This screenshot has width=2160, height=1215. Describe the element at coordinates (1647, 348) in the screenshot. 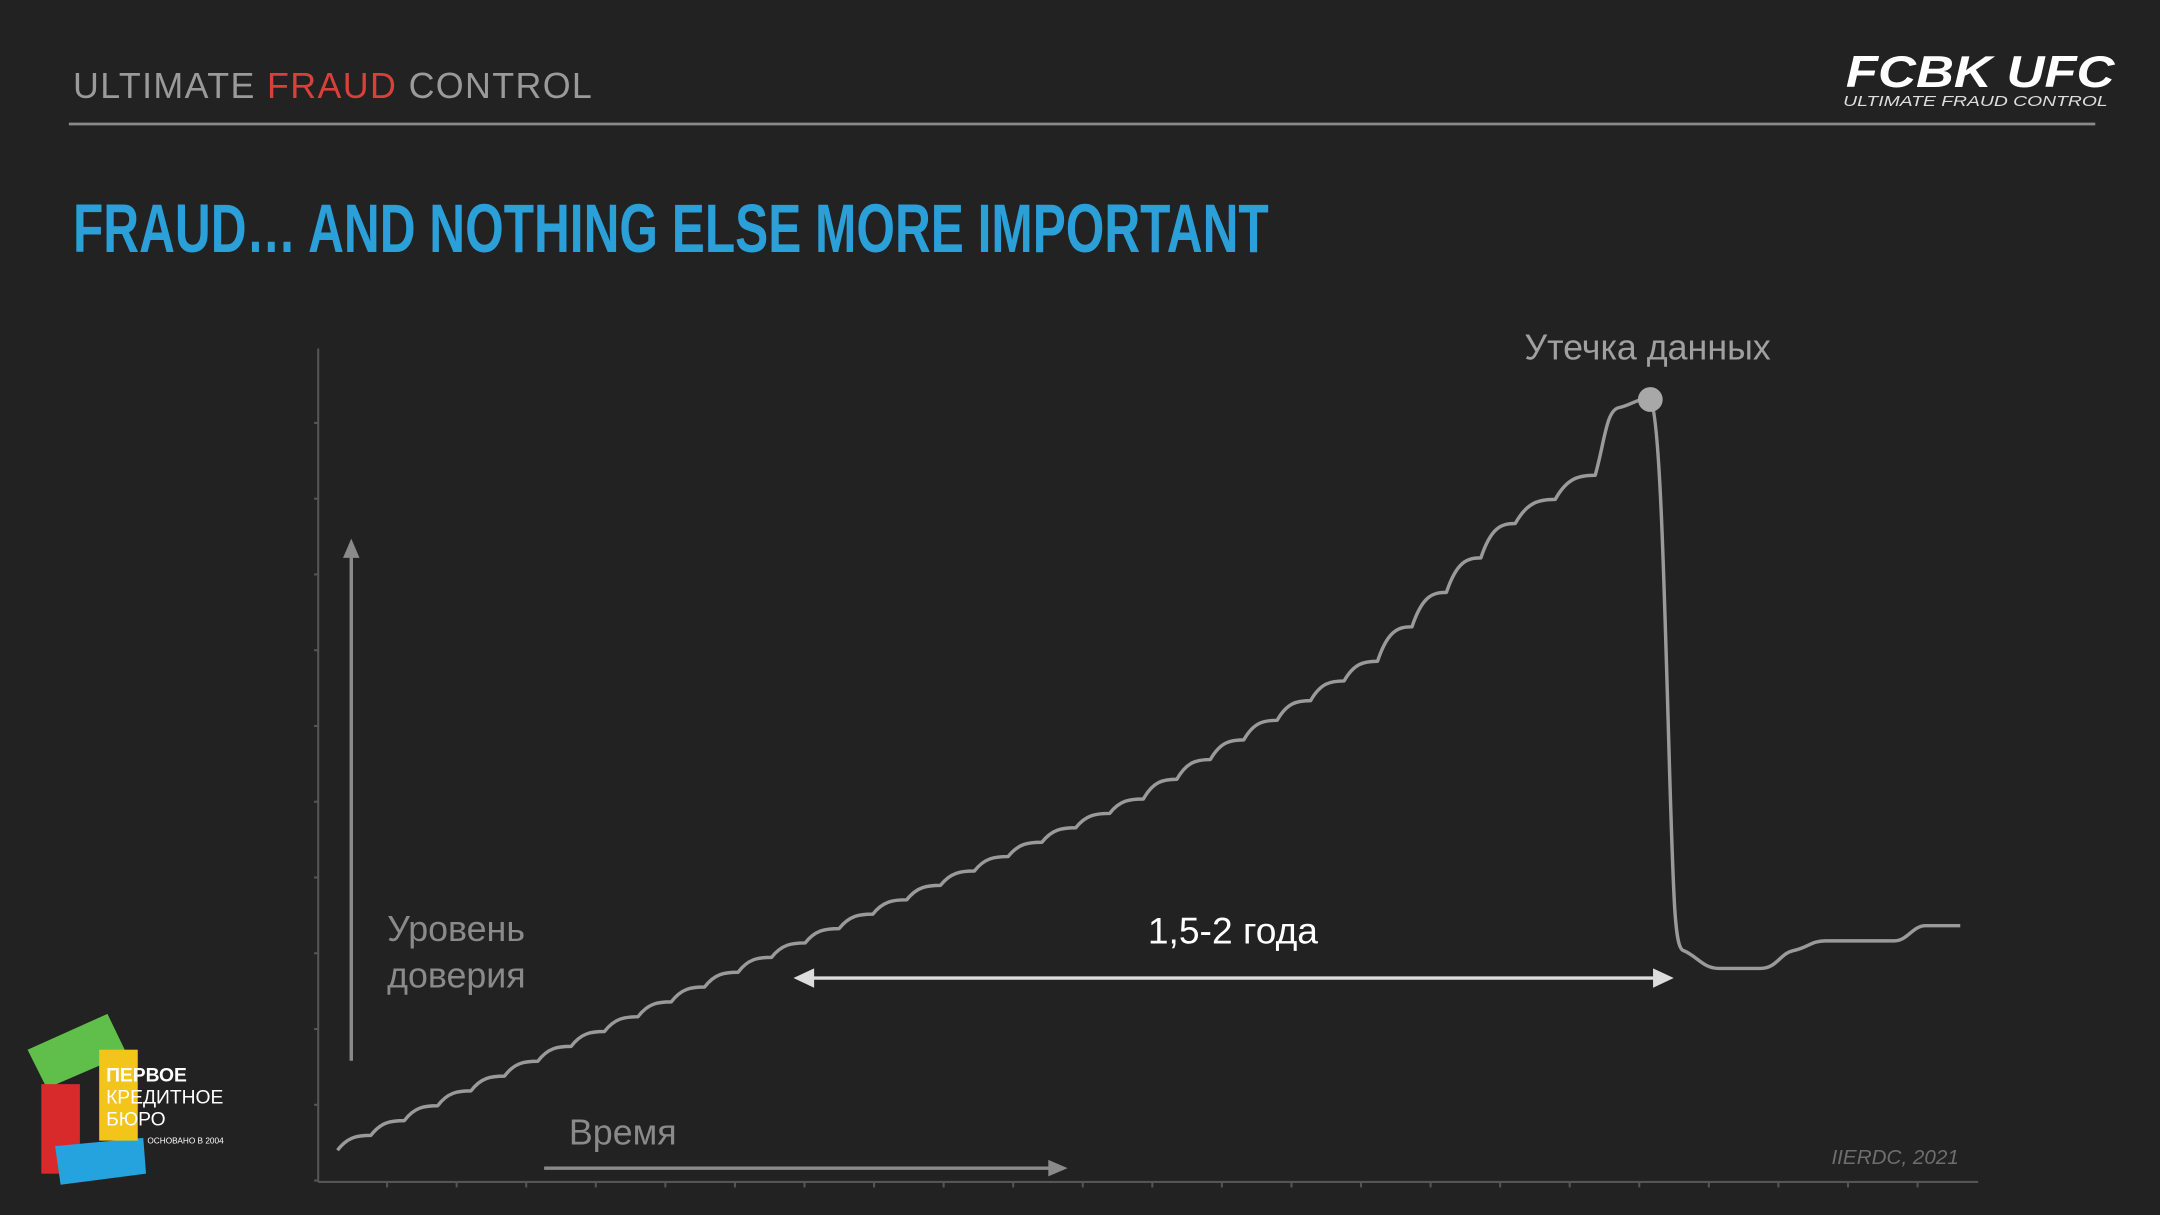

I see `peak-label: Утечка данных` at that location.